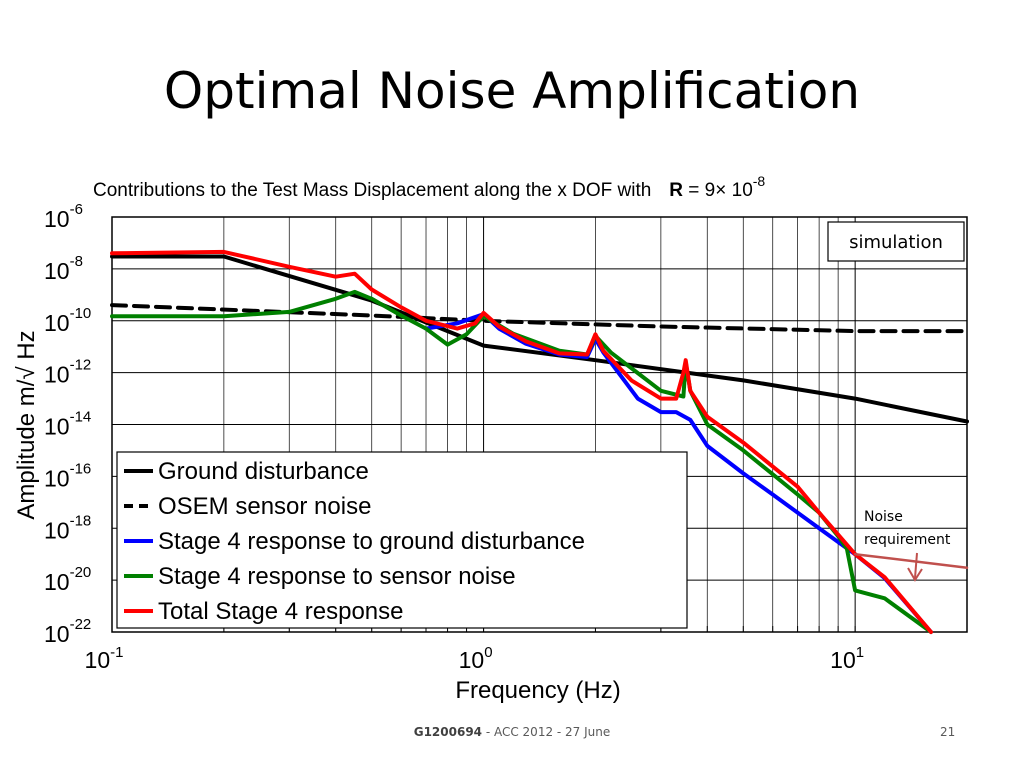 This screenshot has height=768, width=1024. Describe the element at coordinates (860, 652) in the screenshot. I see `x-tick-exponent: 1` at that location.